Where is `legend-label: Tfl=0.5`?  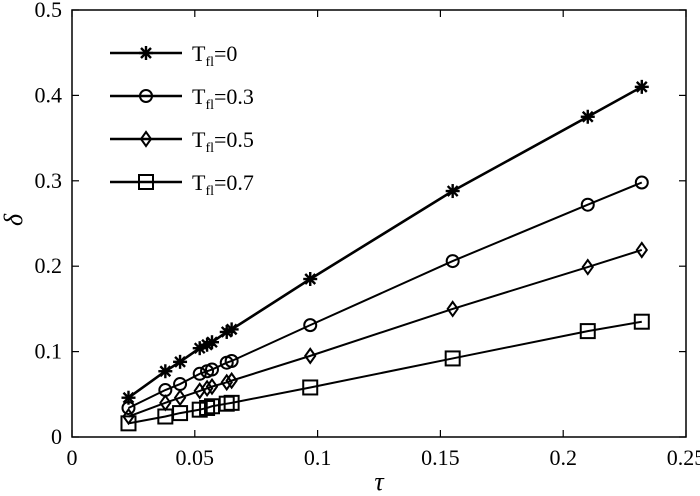 legend-label: Tfl=0.5 is located at coordinates (223, 141).